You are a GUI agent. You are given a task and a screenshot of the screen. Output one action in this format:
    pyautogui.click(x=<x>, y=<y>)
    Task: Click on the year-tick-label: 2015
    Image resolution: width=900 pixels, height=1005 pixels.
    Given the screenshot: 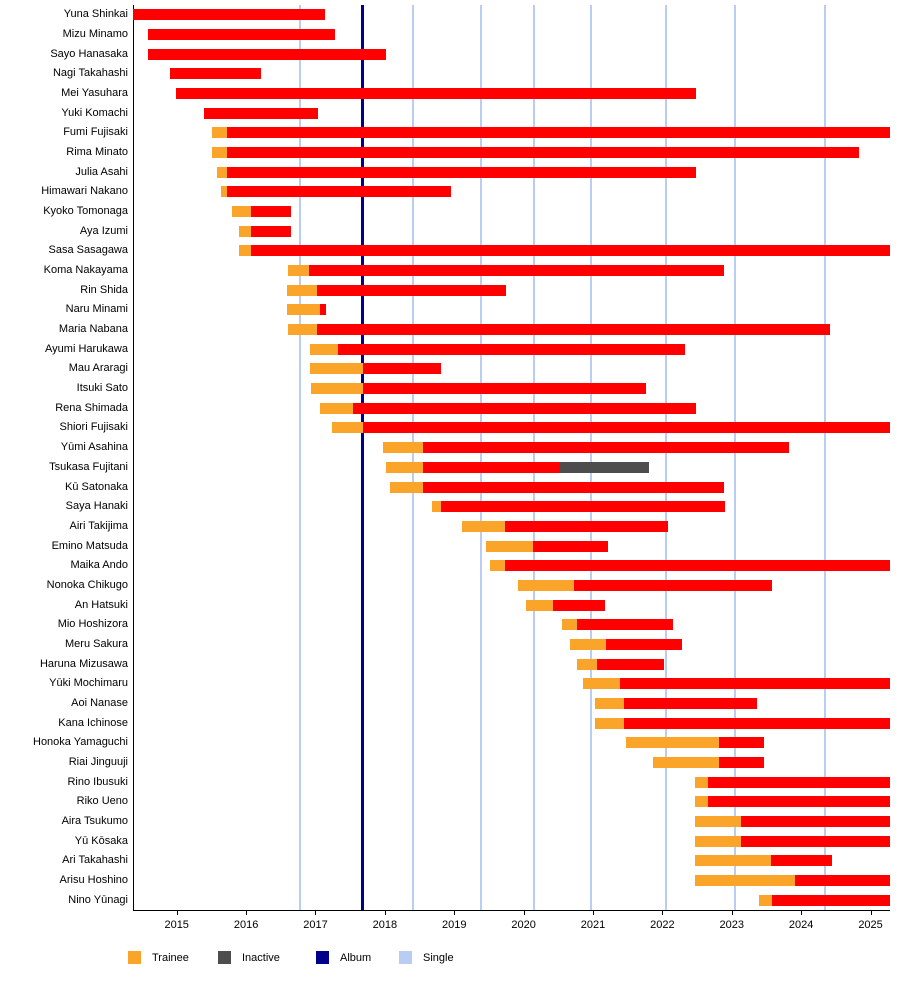 What is the action you would take?
    pyautogui.click(x=176, y=925)
    